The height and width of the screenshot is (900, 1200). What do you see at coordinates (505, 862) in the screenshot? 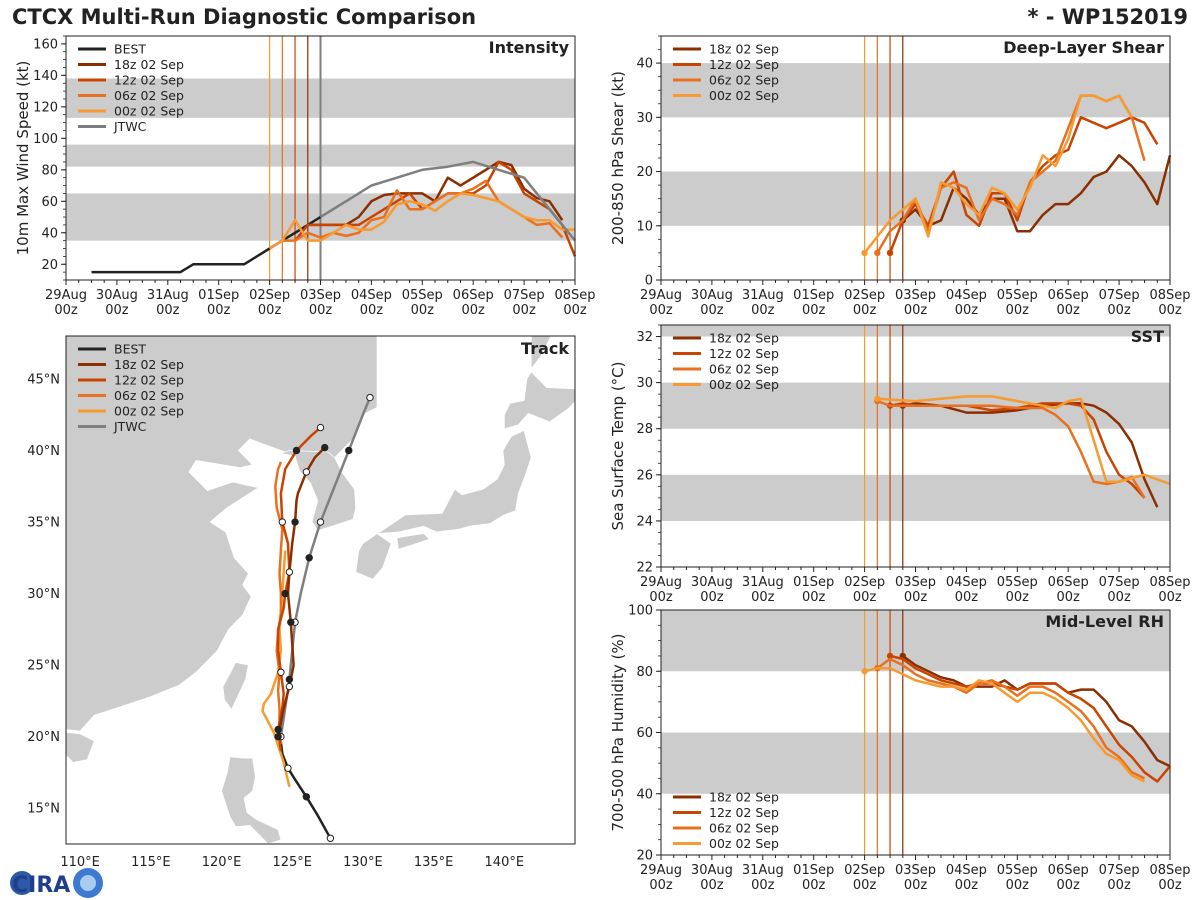
I see `x-tick-label: 140°E` at bounding box center [505, 862].